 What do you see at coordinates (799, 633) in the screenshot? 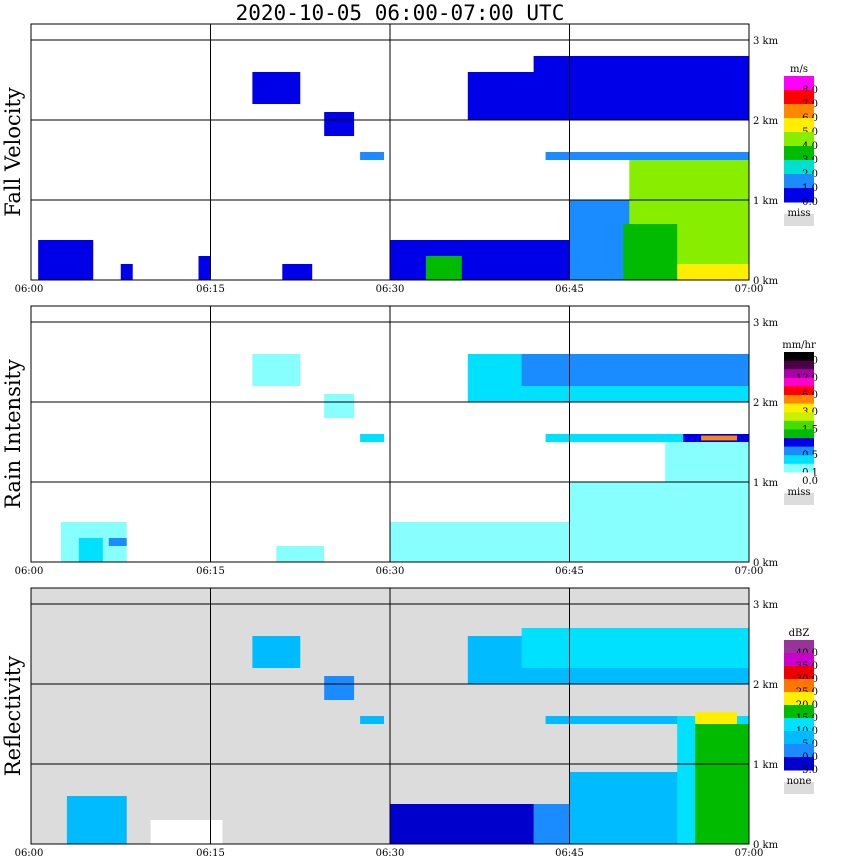
I see `legend-unit: dBZ` at bounding box center [799, 633].